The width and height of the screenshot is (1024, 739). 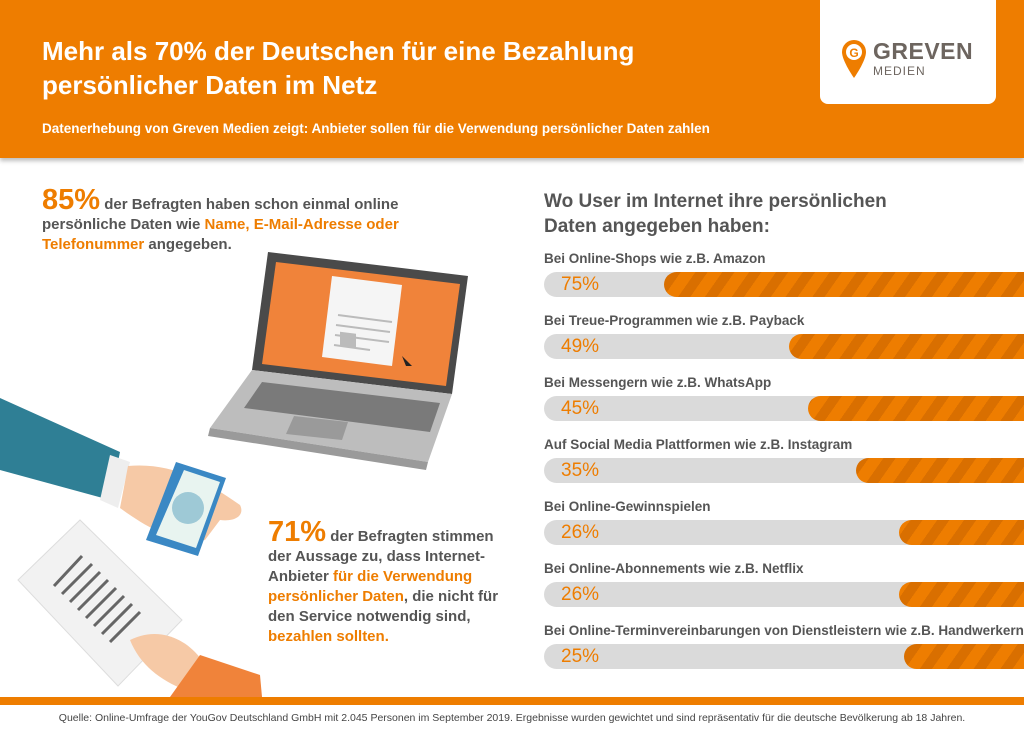 I want to click on location-pin-icon: G, so click(x=854, y=59).